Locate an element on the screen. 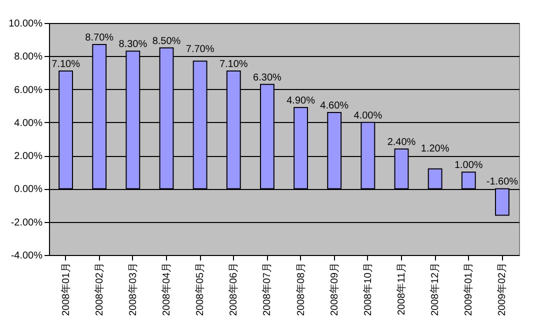 This screenshot has width=549, height=320. data-label: 6.30% is located at coordinates (267, 78).